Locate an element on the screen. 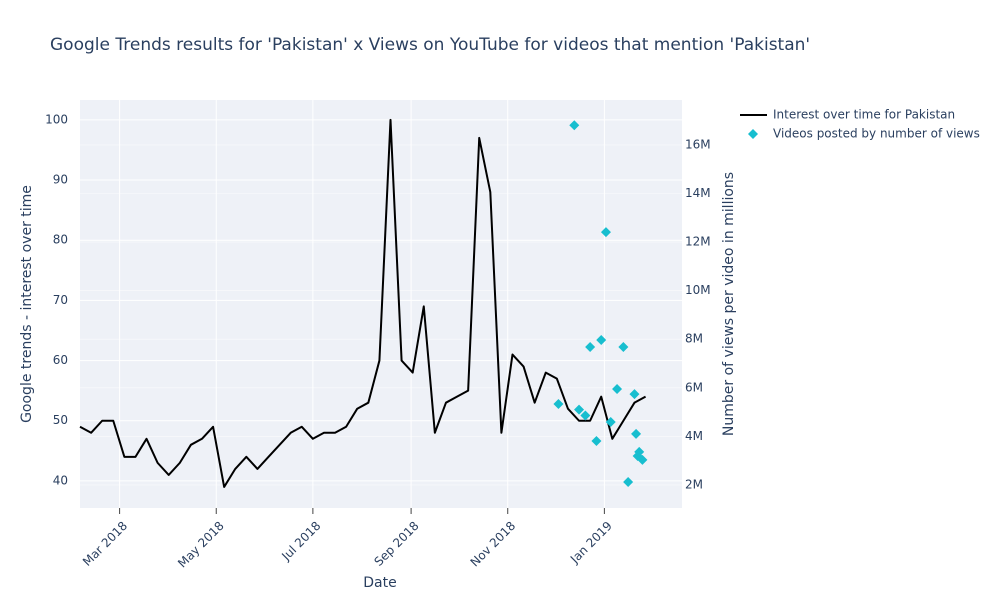 This screenshot has width=1000, height=600. x-axis-title: Date is located at coordinates (379, 583).